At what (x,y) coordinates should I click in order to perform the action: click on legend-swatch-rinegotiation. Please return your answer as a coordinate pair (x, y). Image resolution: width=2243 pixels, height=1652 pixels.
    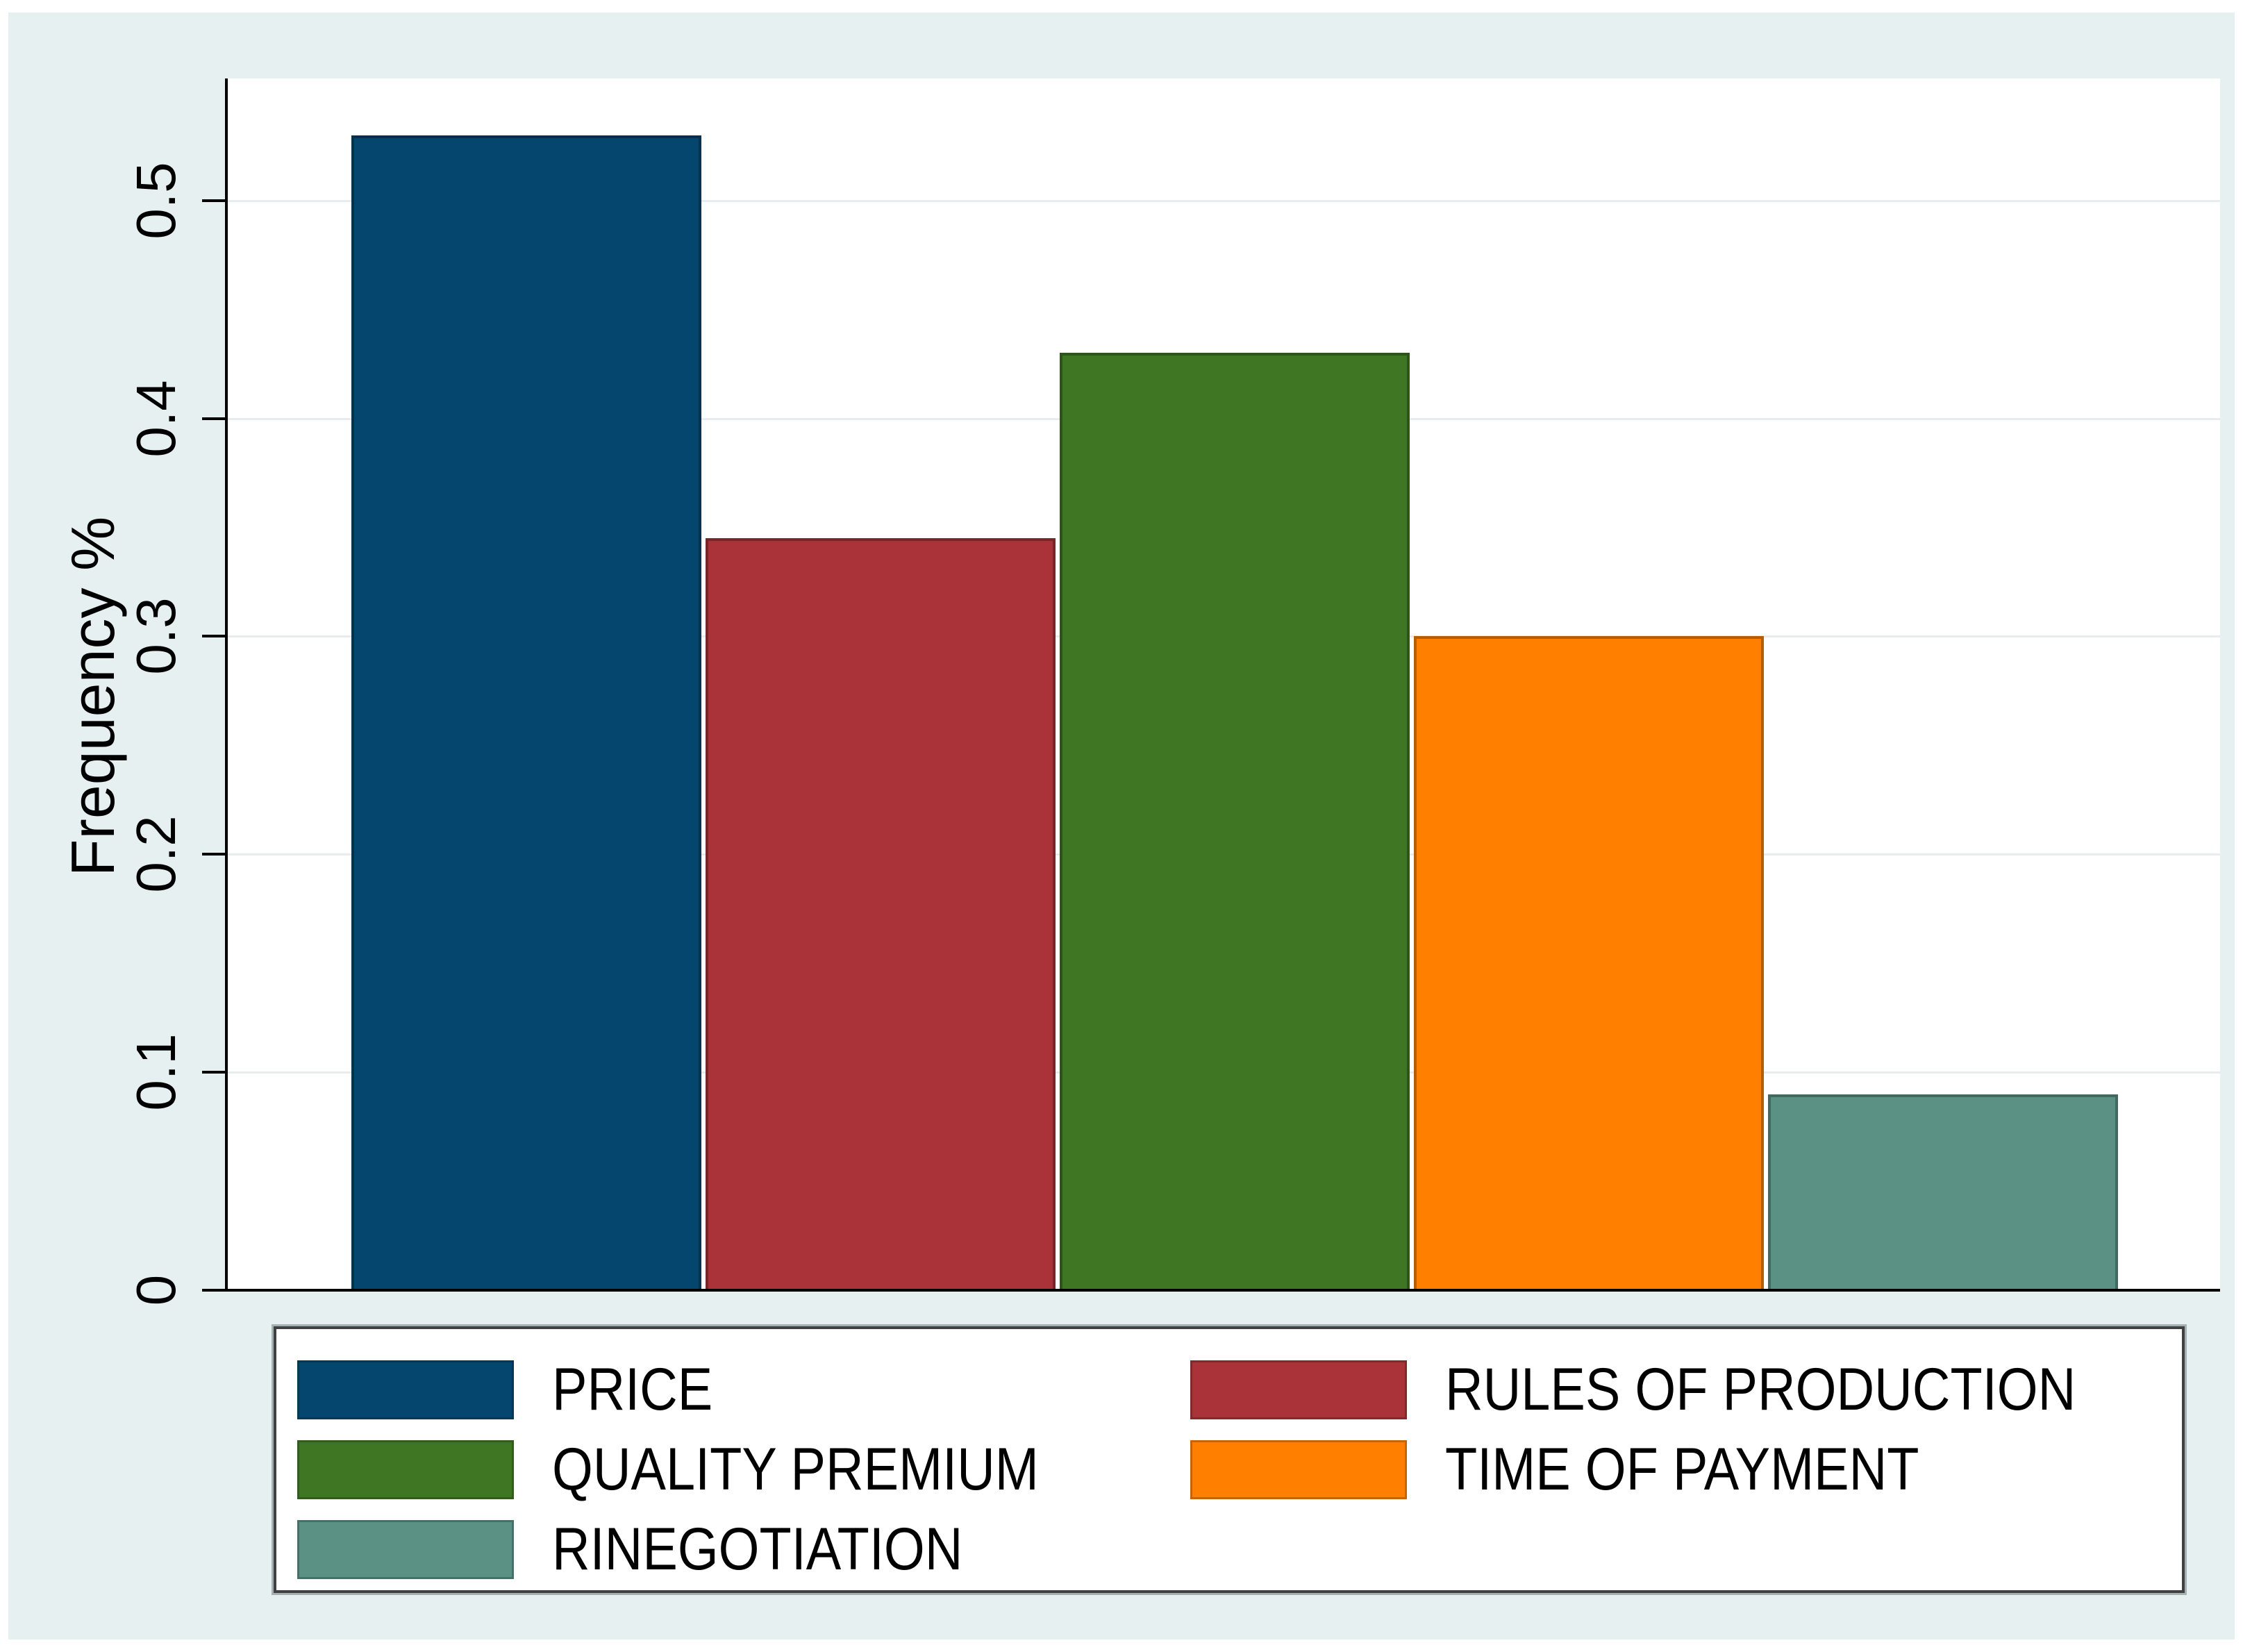
    Looking at the image, I should click on (405, 1550).